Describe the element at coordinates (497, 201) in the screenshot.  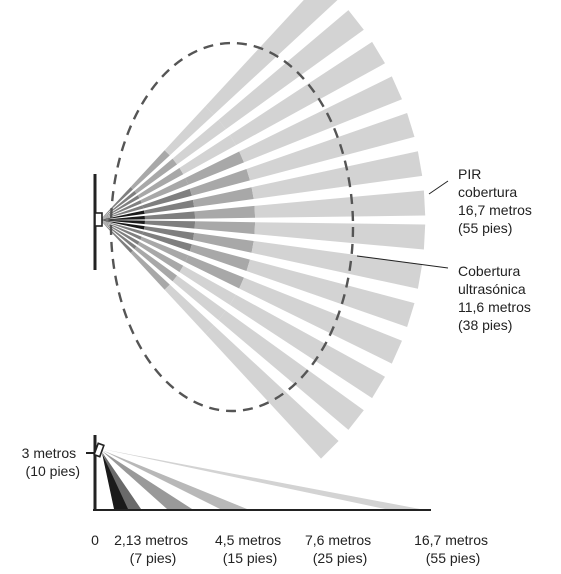
I see `pir-coverage-label: PIR cobertura 16,7 metros (55 pies)` at that location.